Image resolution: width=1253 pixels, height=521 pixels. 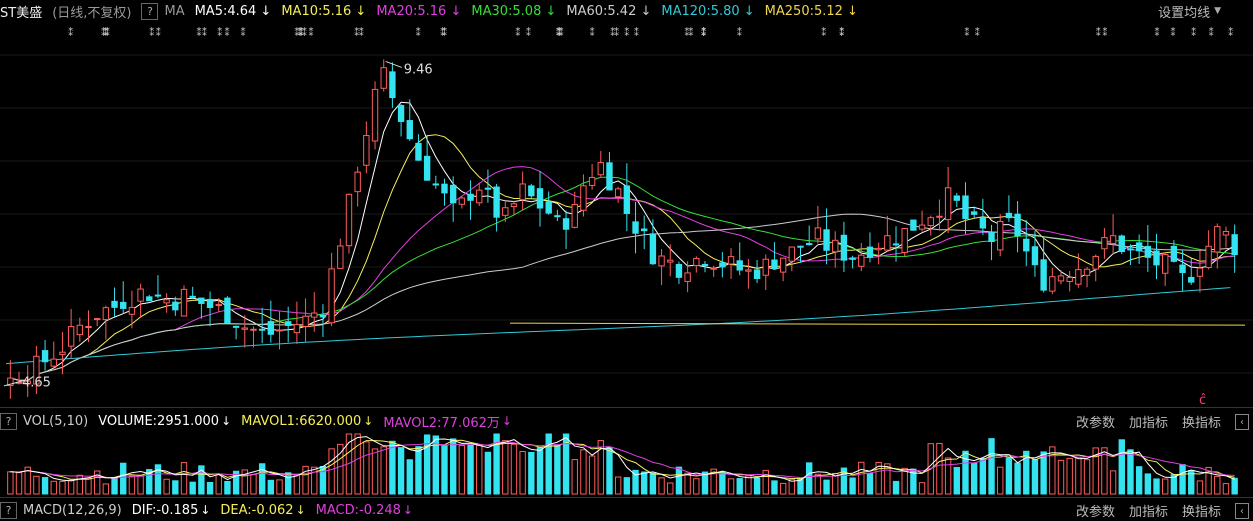 I want to click on volume-switch-indicator-button: 换指标, so click(x=1201, y=423).